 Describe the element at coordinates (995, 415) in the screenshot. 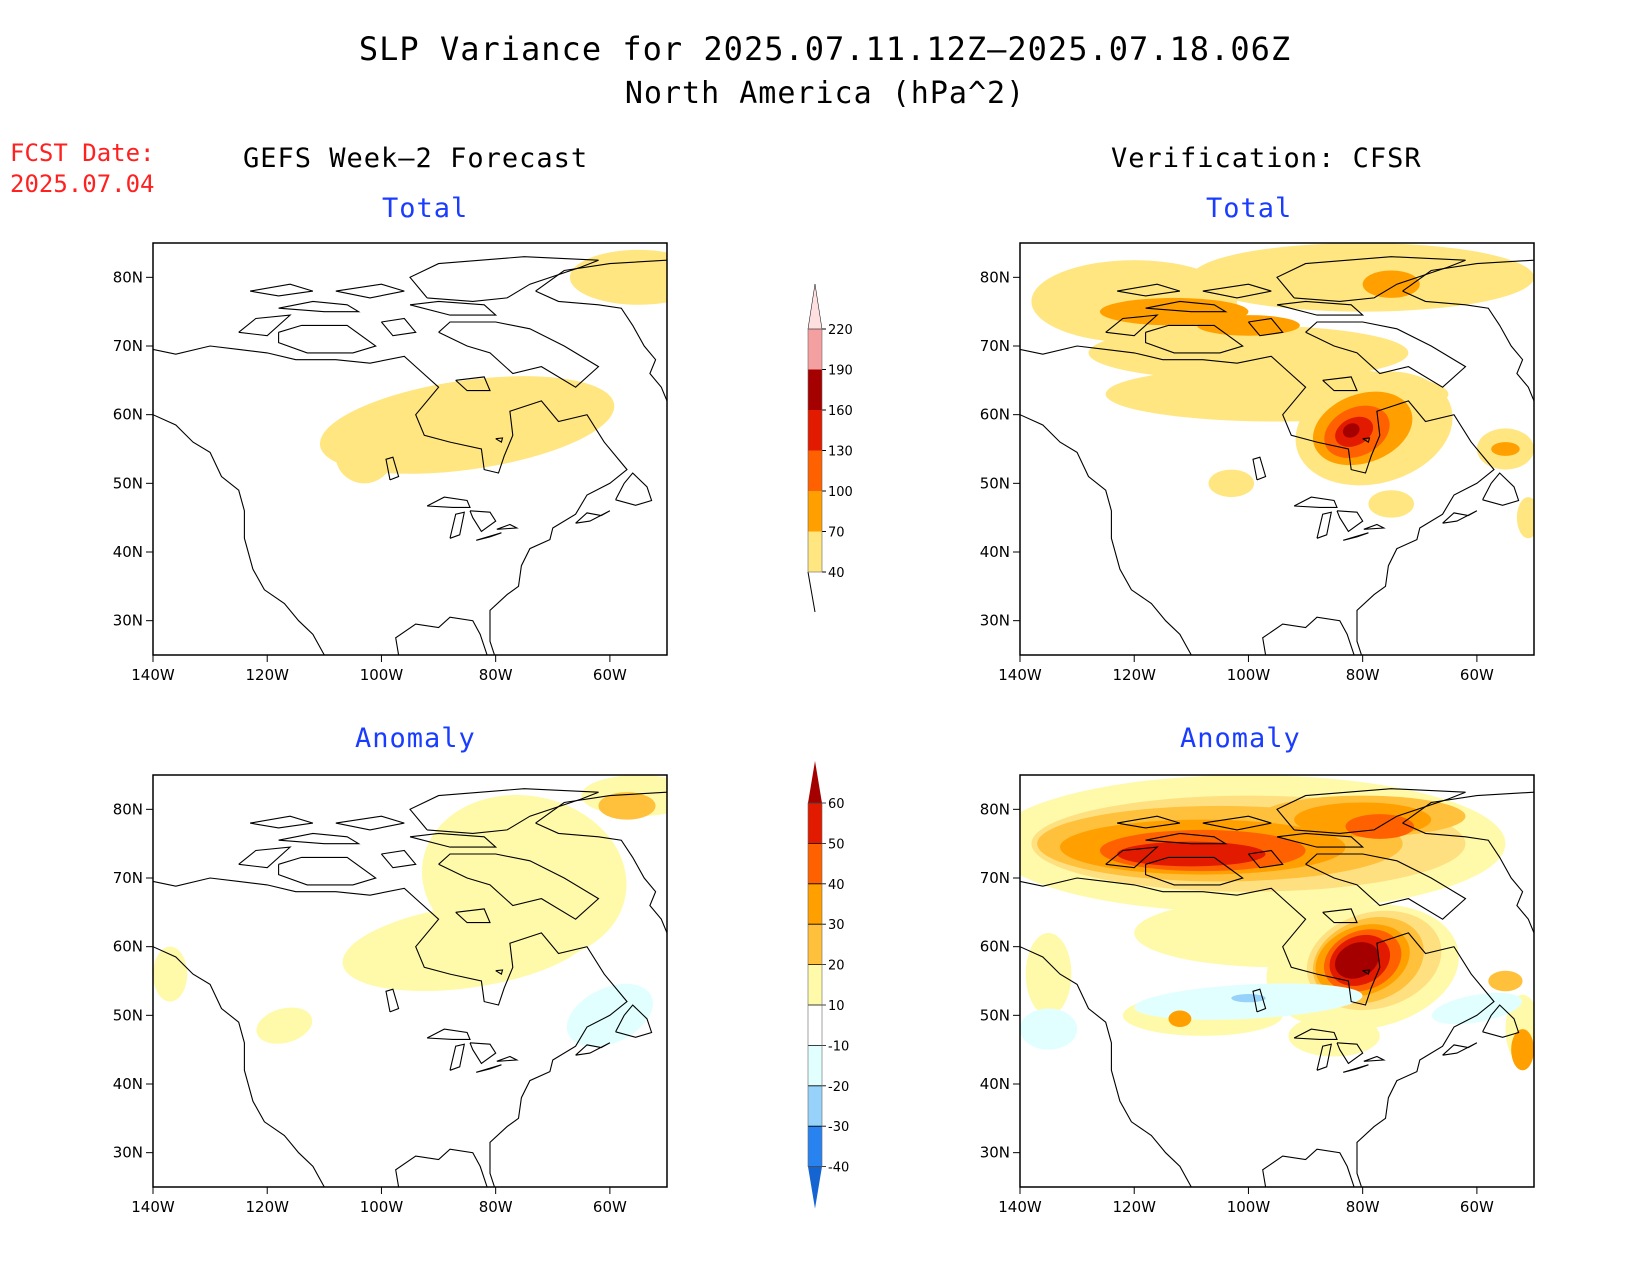

I see `lat-tick-label: 60N` at that location.